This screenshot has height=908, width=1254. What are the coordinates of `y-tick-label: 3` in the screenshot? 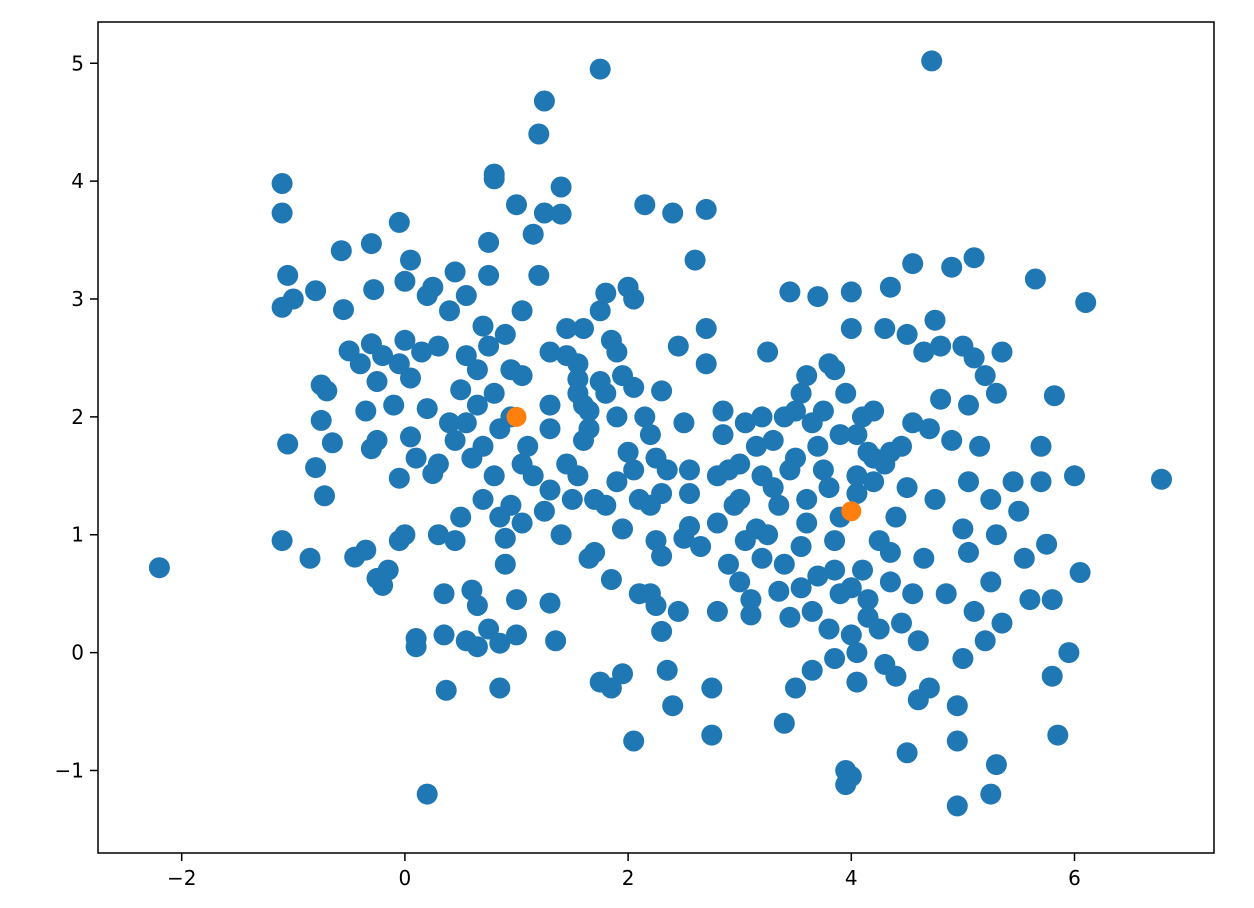 It's located at (77, 299).